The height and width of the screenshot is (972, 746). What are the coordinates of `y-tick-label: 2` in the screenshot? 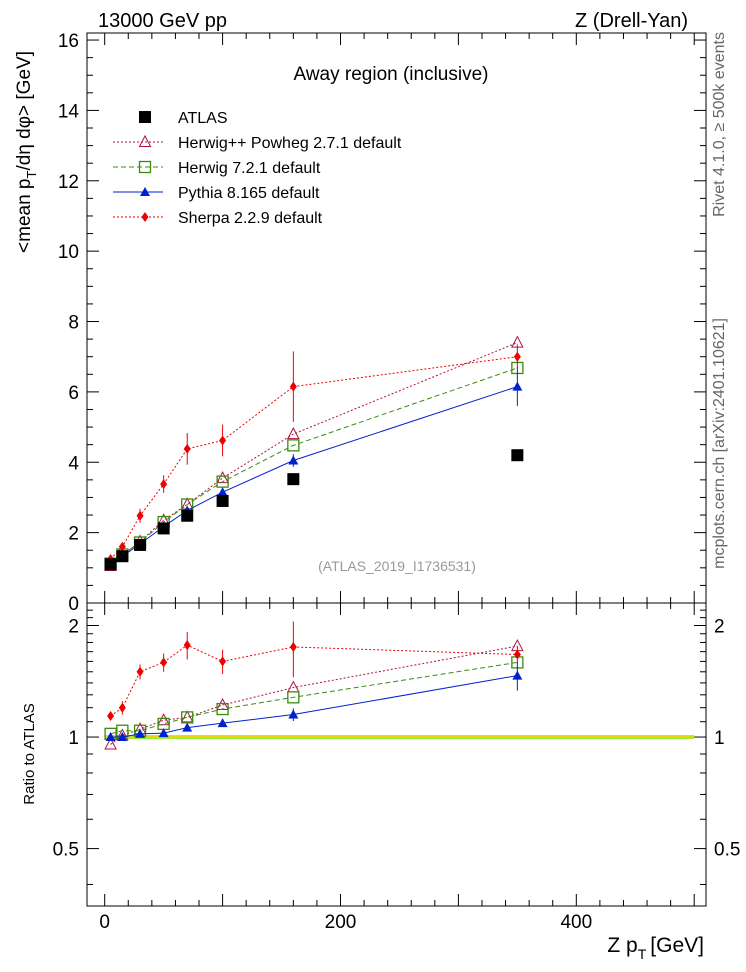 It's located at (73, 534).